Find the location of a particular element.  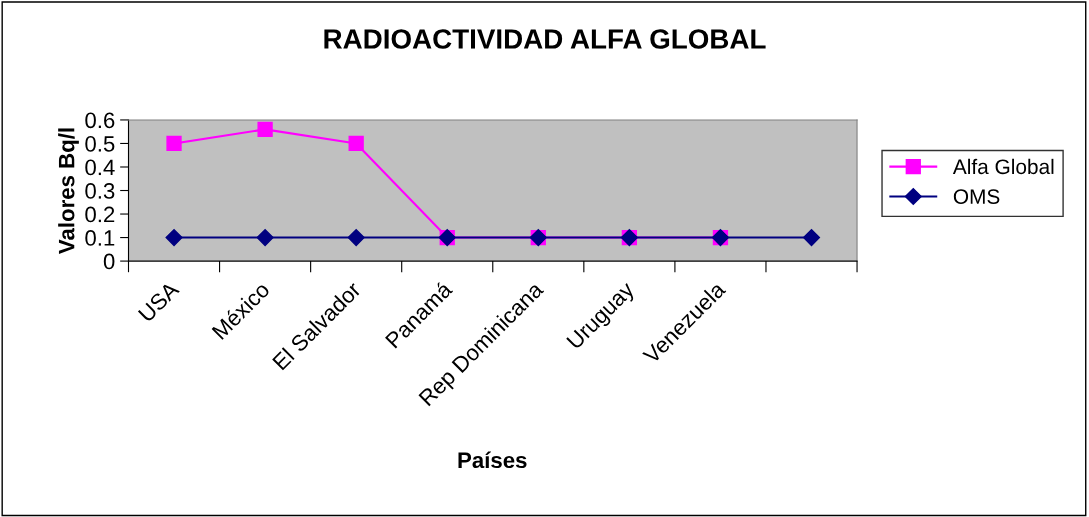

legend-label: OMS is located at coordinates (976, 196).